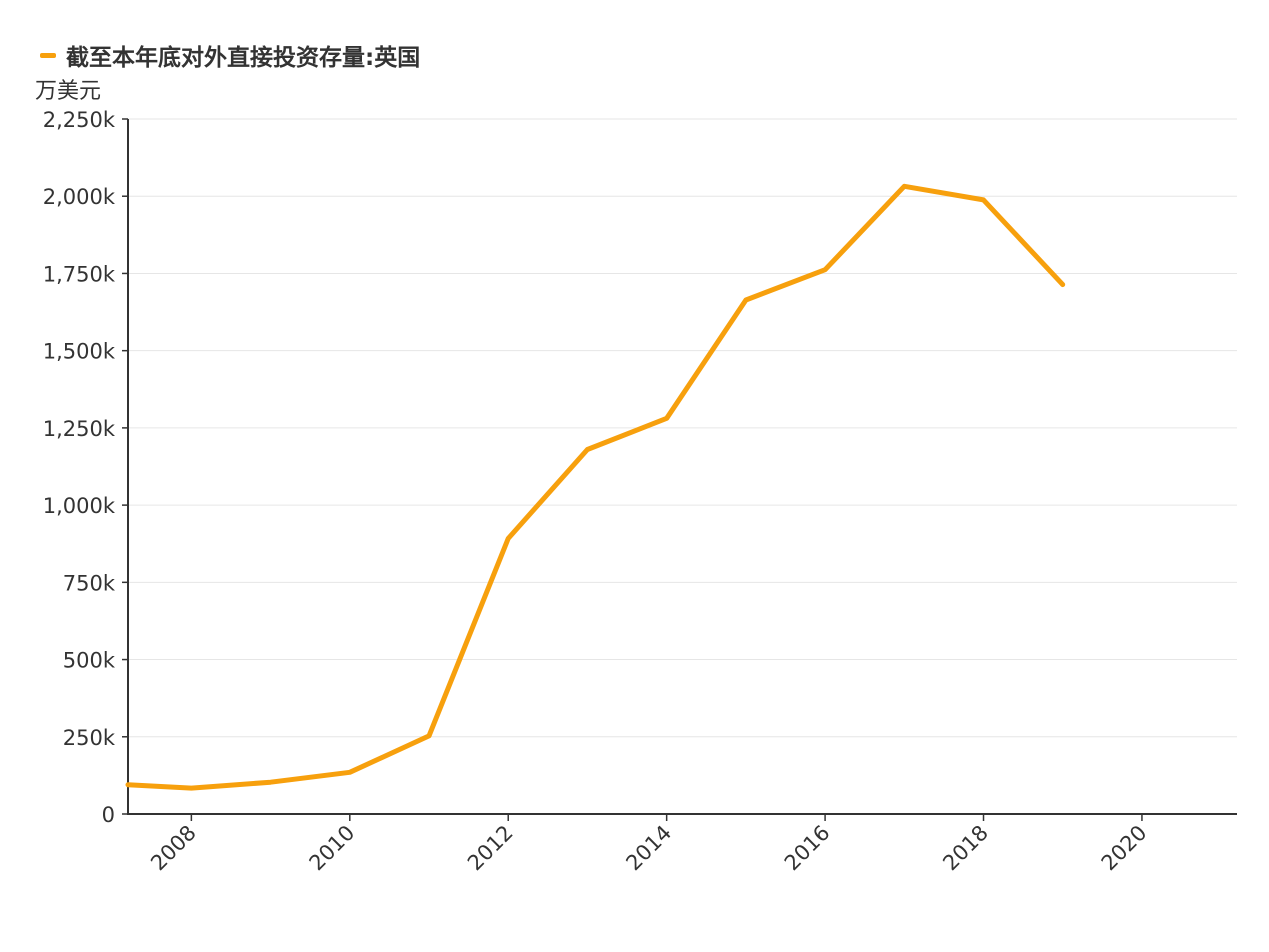 Image resolution: width=1269 pixels, height=952 pixels. Describe the element at coordinates (79, 352) in the screenshot. I see `y-tick-label: 1,500k` at that location.